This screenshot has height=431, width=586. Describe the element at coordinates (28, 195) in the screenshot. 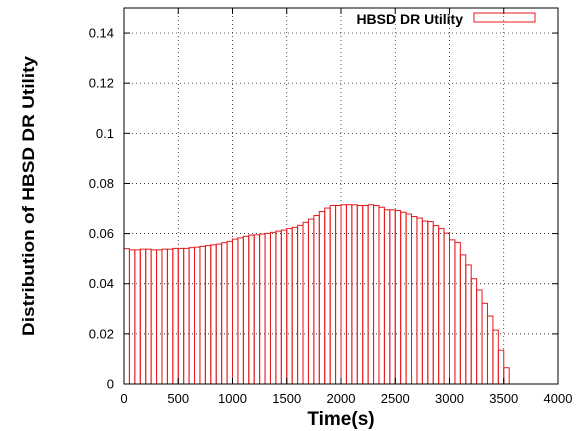

I see `y-axis-title: Distribution of HBSD DR Utility` at that location.